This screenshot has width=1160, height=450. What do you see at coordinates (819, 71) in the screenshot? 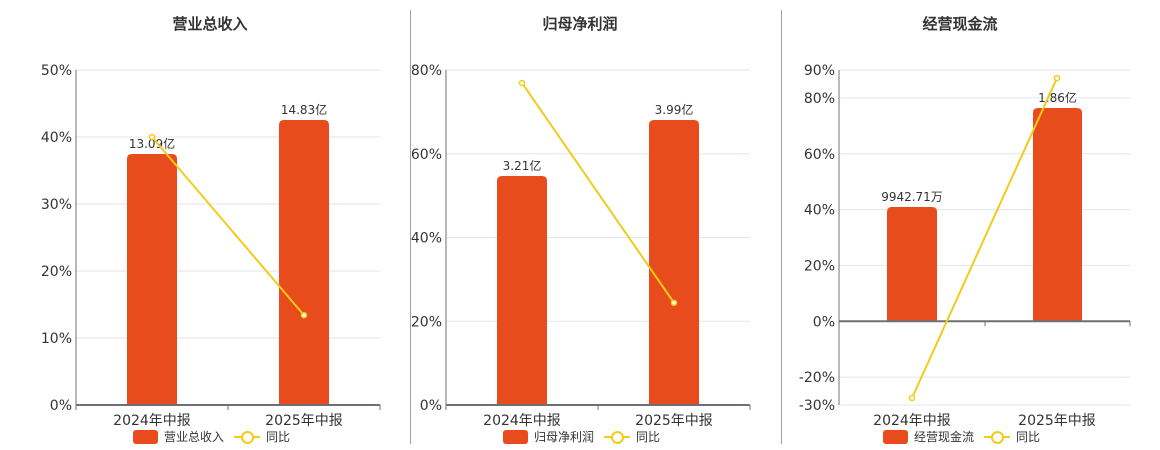
I see `y-tick-label: 90%` at bounding box center [819, 71].